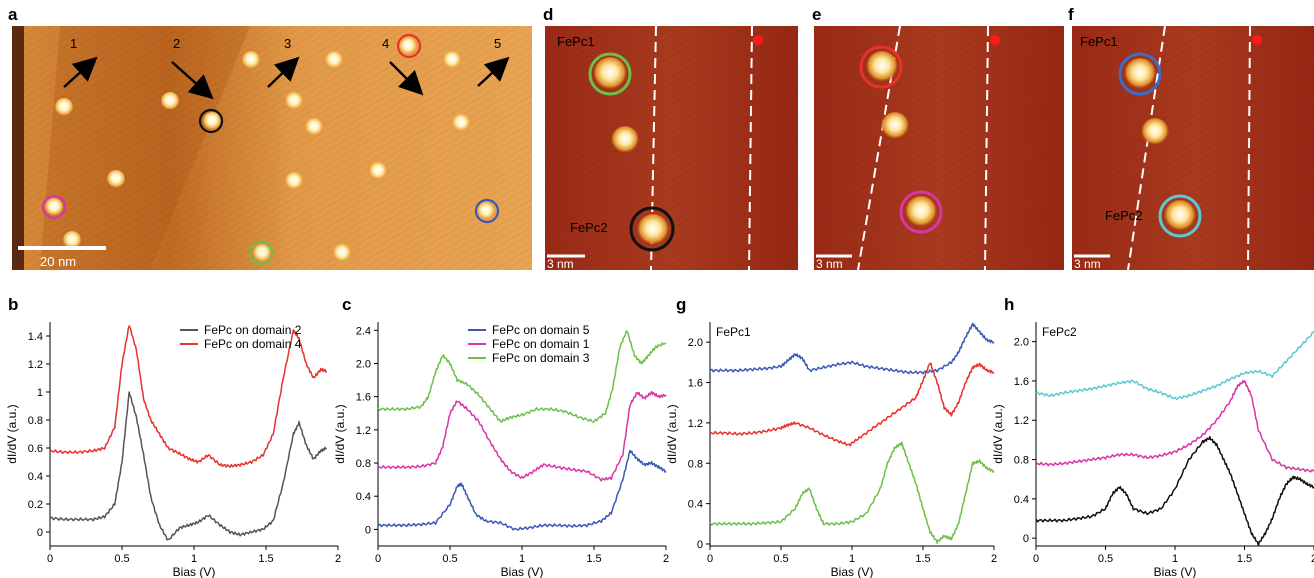 The height and width of the screenshot is (578, 1314). Describe the element at coordinates (287, 43) in the screenshot. I see `domain-number-3: 3` at that location.